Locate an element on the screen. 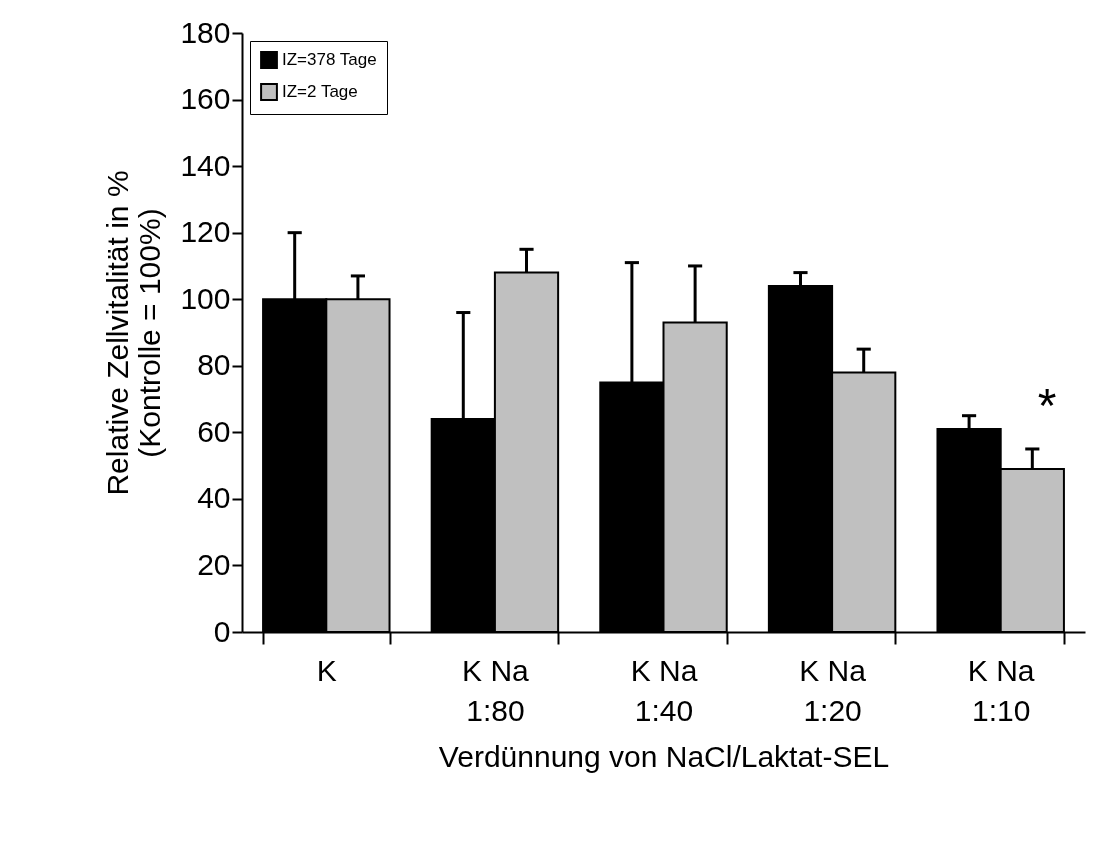 The height and width of the screenshot is (843, 1098). x-tick-label: K Na 1:20 is located at coordinates (833, 690).